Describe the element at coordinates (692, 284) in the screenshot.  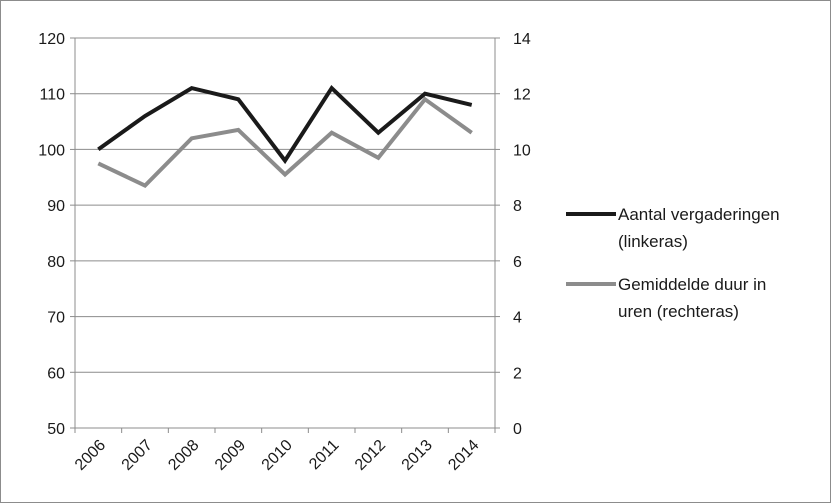
I see `legend-label: Gemiddelde duur in` at that location.